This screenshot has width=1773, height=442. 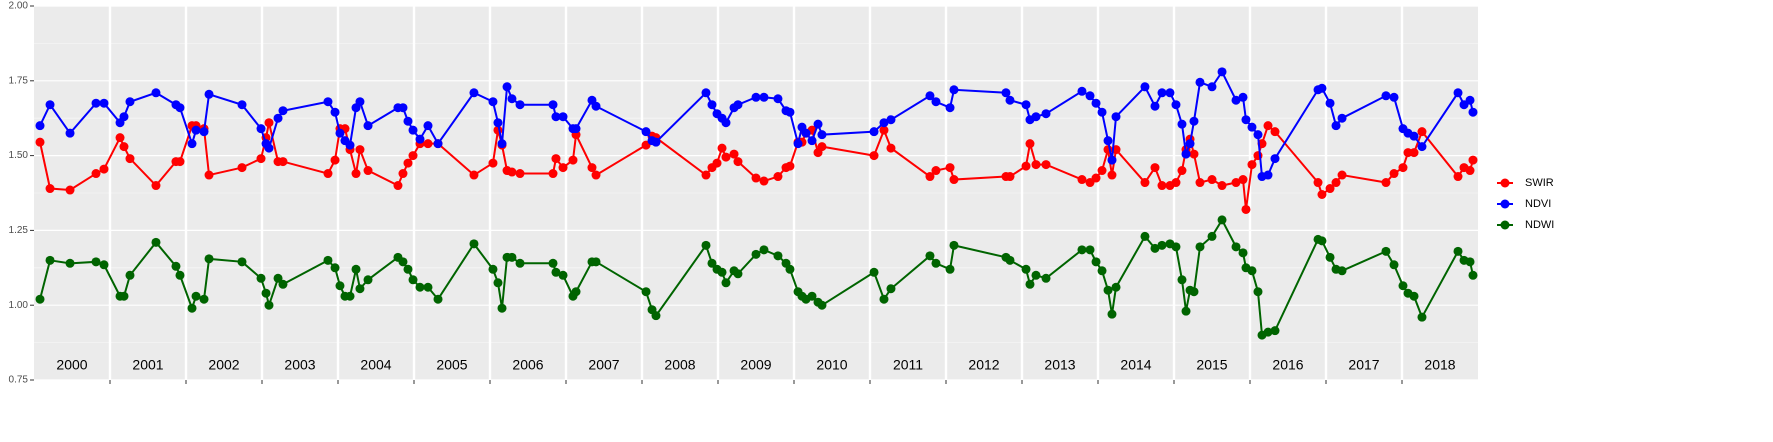 What do you see at coordinates (375, 365) in the screenshot?
I see `year-label: 2004` at bounding box center [375, 365].